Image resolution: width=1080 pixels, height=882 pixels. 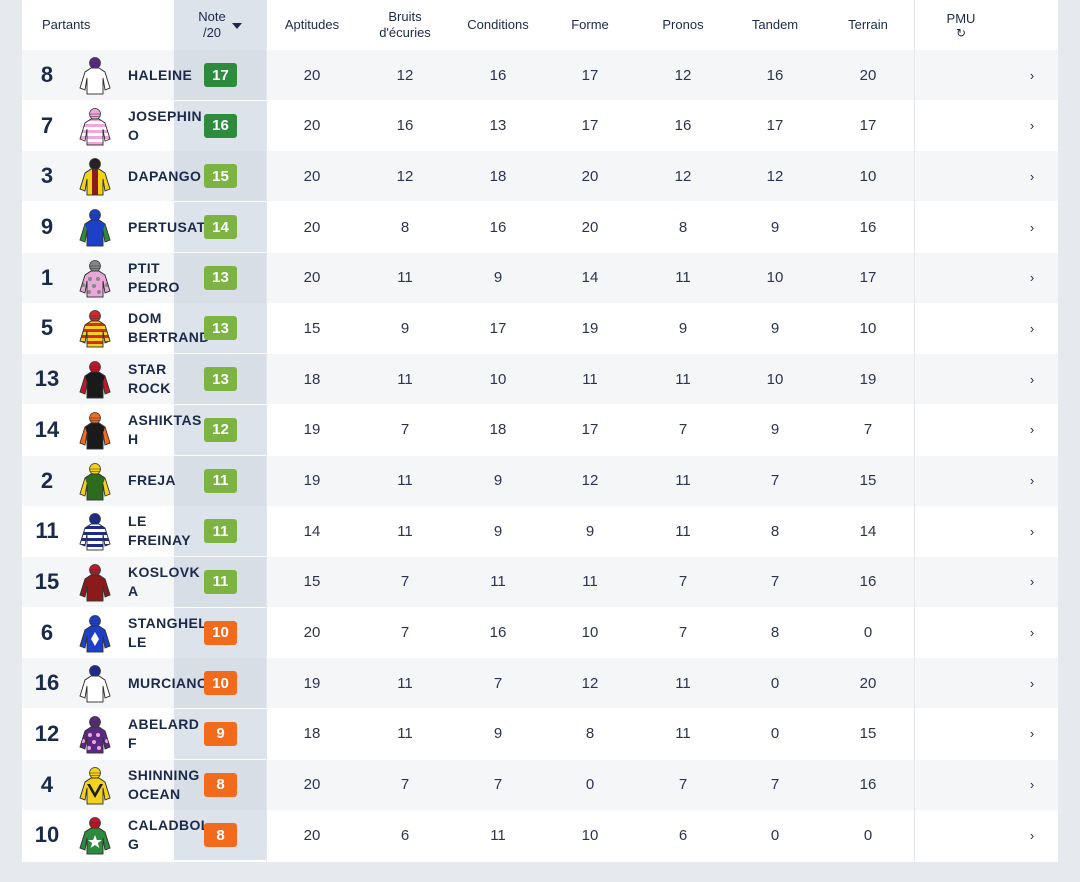 I want to click on table-row: 1 PTIT PEDRO 13 20 11 9 14 11 10 17 ›, so click(x=540, y=277).